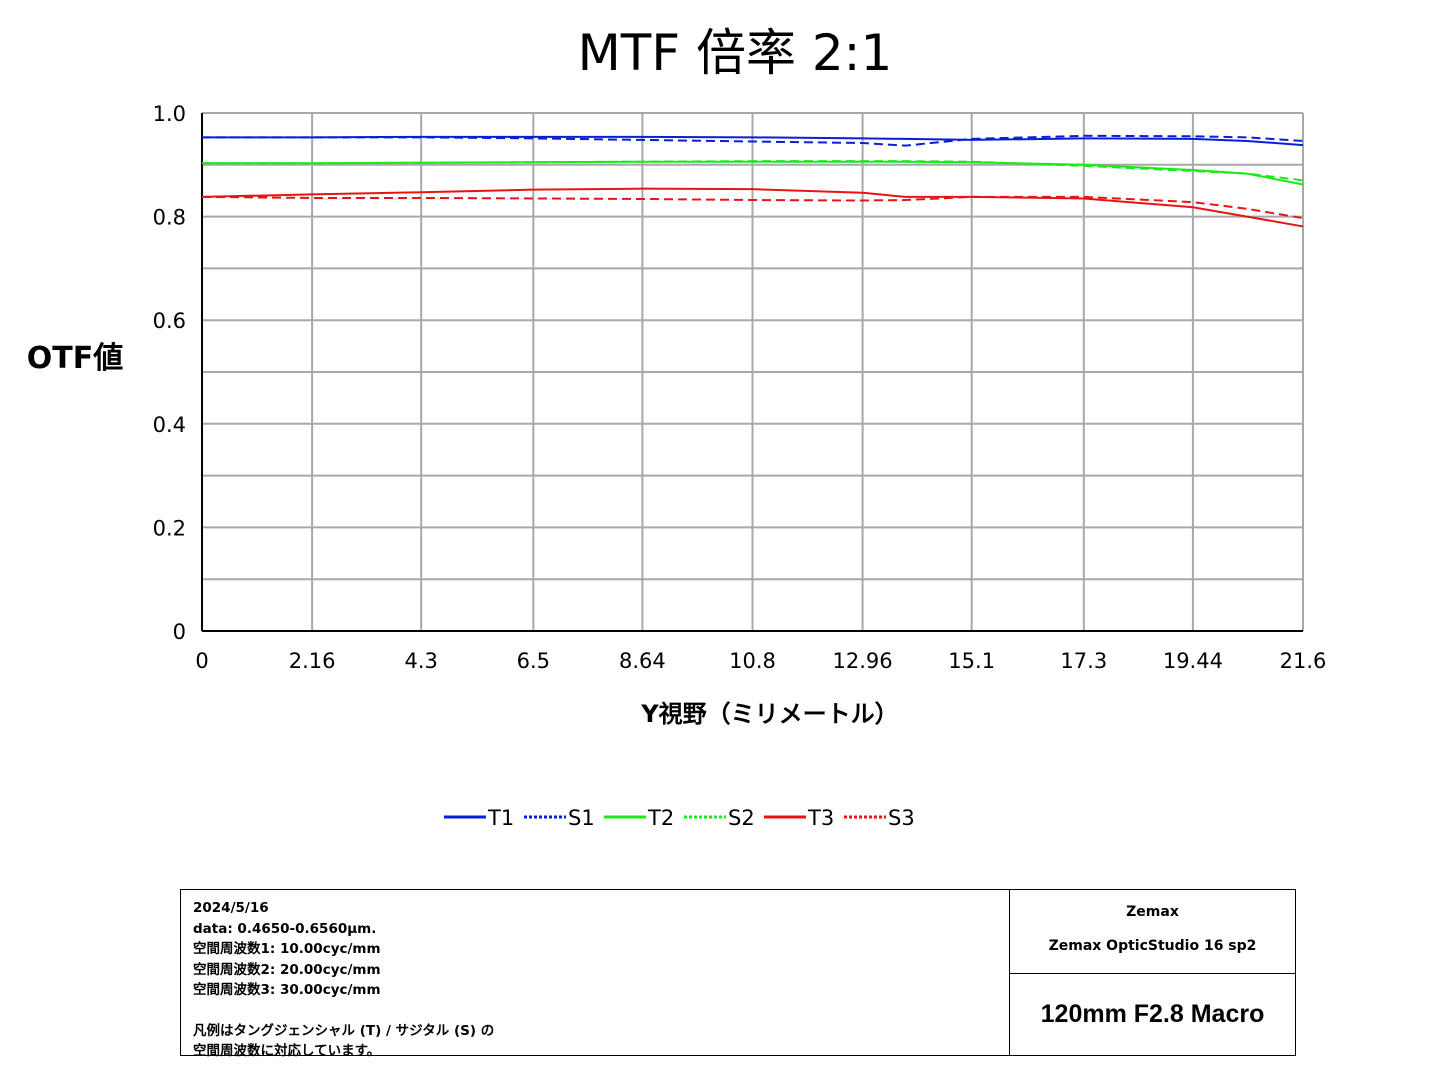 The image size is (1445, 1071). What do you see at coordinates (169, 218) in the screenshot?
I see `y-tick-label: 0.8` at bounding box center [169, 218].